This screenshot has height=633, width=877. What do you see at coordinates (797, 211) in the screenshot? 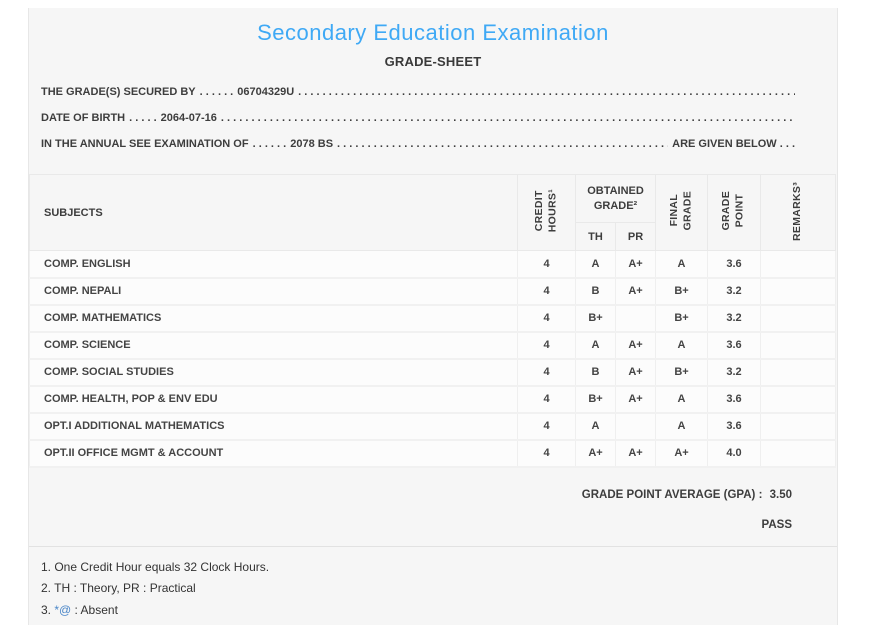
I see `remarks-header-text: REMARKS³` at bounding box center [797, 211].